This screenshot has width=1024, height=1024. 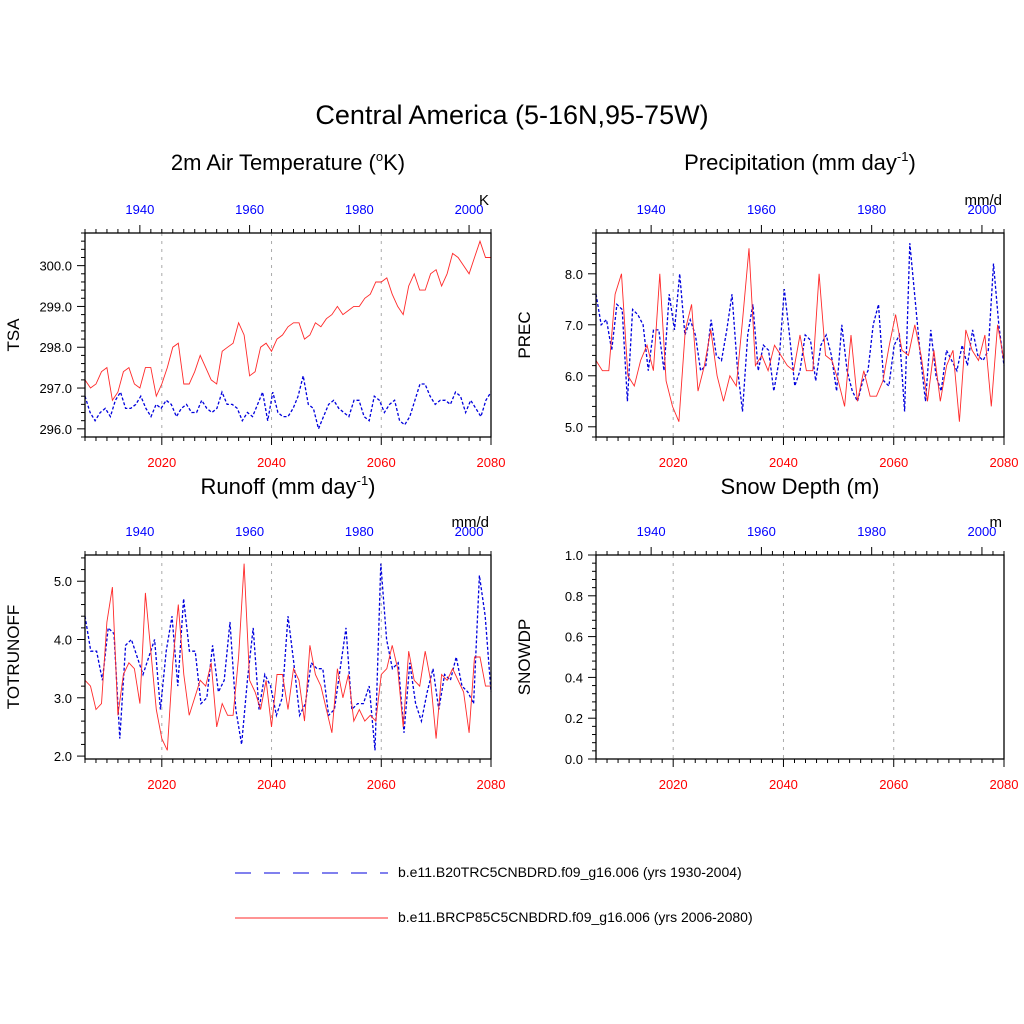 I want to click on y-axis-label: PREC, so click(x=524, y=334).